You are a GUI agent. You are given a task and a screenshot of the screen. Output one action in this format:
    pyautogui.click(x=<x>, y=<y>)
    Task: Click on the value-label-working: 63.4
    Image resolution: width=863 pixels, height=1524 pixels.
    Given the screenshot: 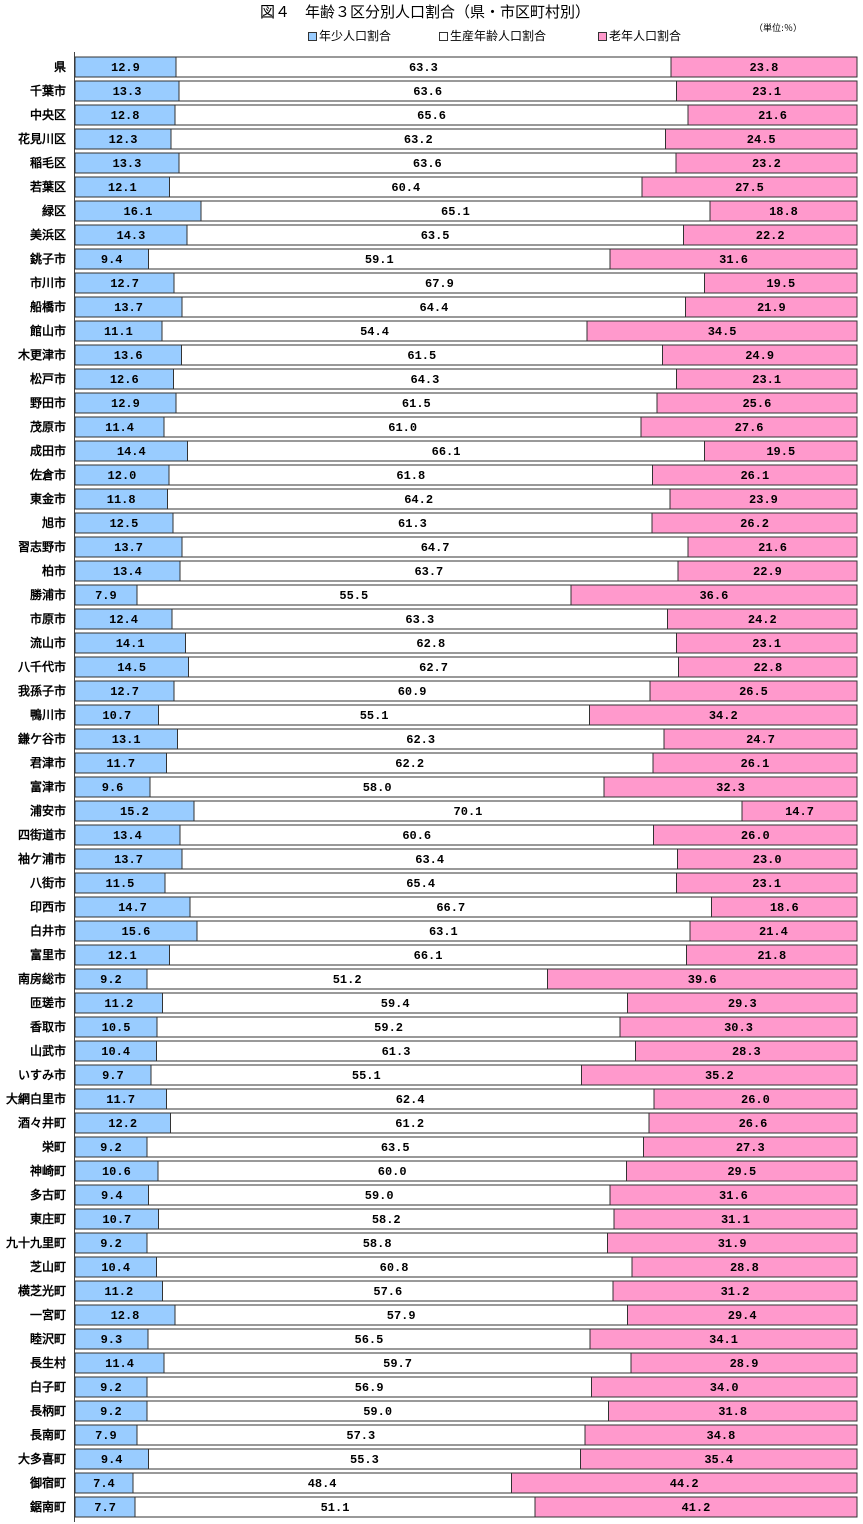 What is the action you would take?
    pyautogui.click(x=429, y=860)
    